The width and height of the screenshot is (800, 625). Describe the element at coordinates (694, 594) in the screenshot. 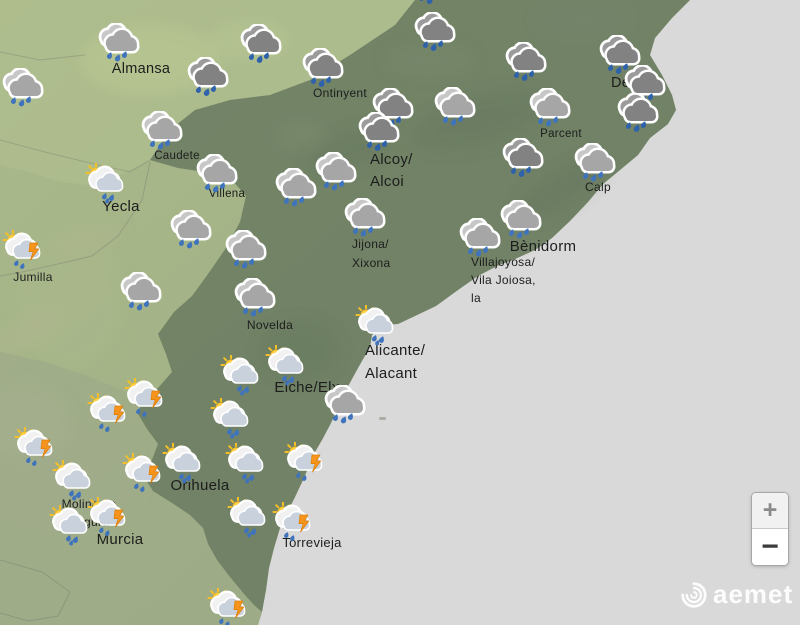

I see `aemet-swirl-icon` at that location.